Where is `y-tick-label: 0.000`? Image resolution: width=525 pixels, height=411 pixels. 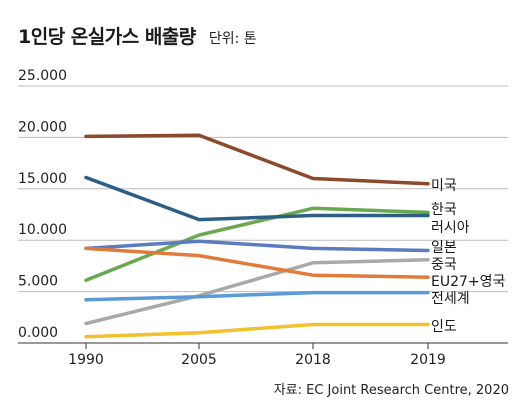
y-tick-label: 0.000 is located at coordinates (38, 333).